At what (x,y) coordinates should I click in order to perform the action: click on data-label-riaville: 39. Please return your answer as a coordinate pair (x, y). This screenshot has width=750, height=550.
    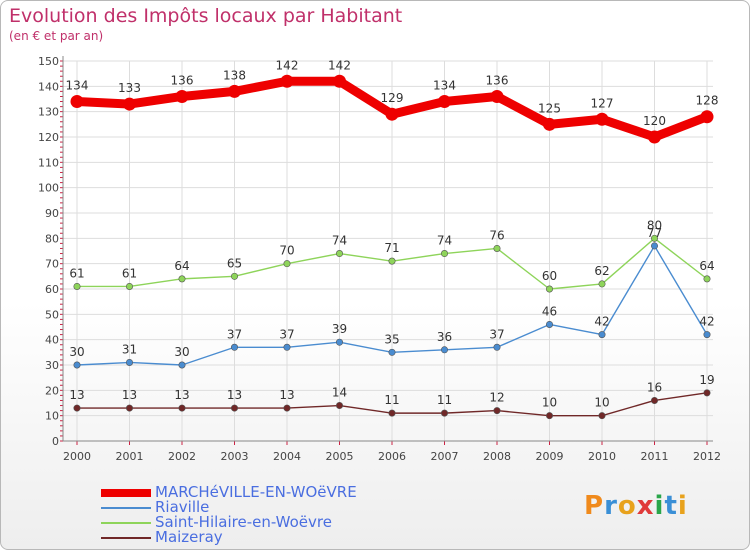
    Looking at the image, I should click on (339, 329).